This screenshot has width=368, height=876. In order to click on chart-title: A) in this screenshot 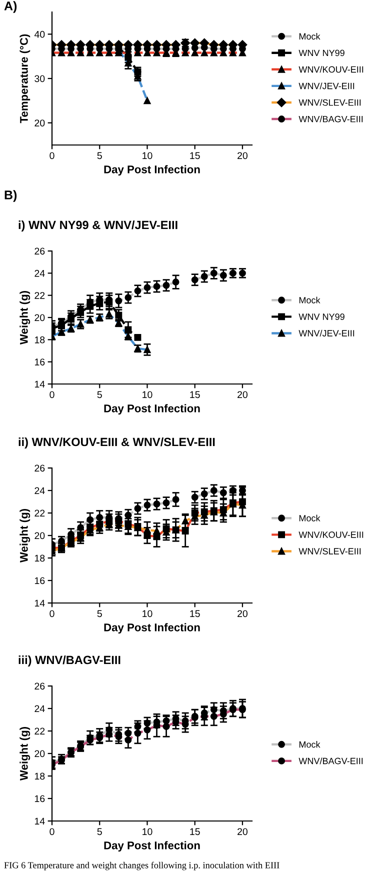, I will do `click(10, 7)`.